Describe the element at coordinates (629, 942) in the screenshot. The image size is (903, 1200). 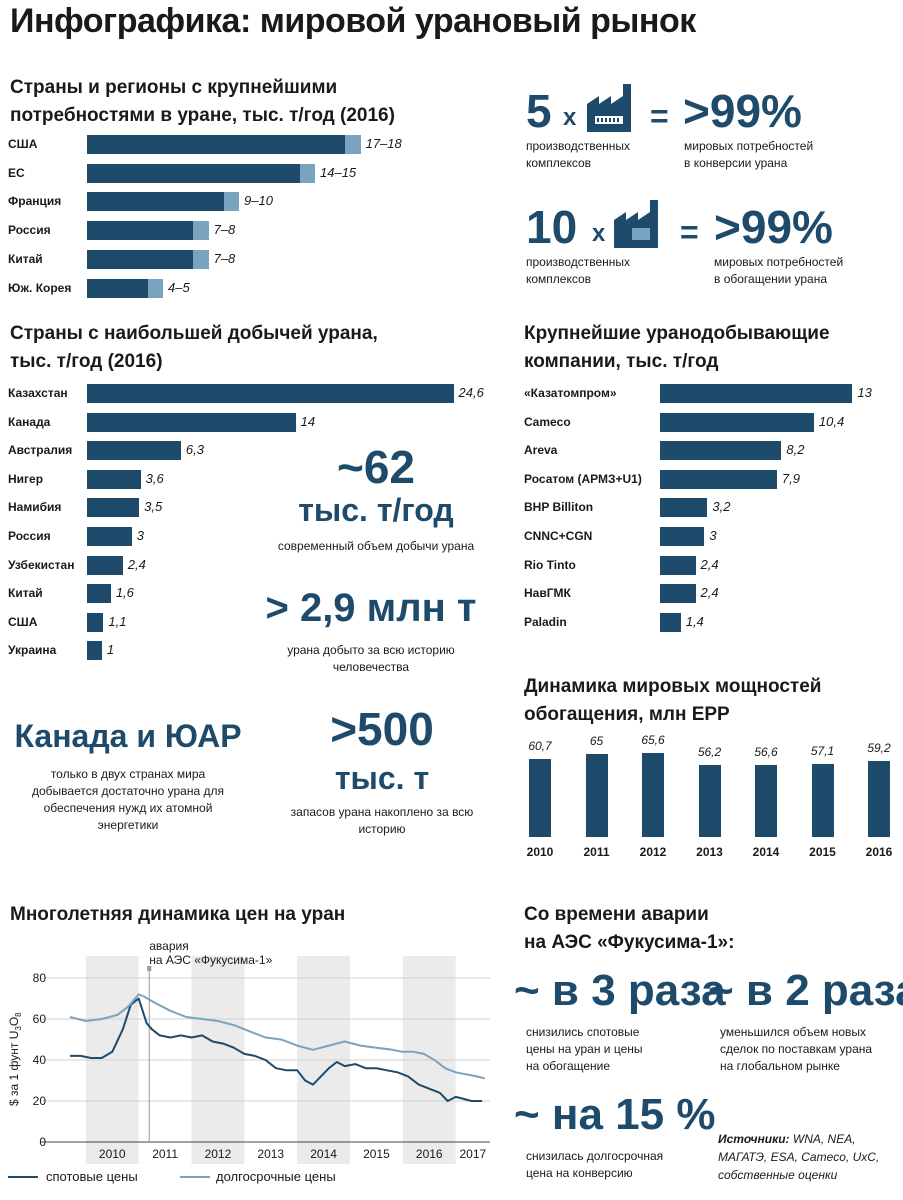
I see `fukushima-heading-line2: на АЭС «Фукусима-1»:` at that location.